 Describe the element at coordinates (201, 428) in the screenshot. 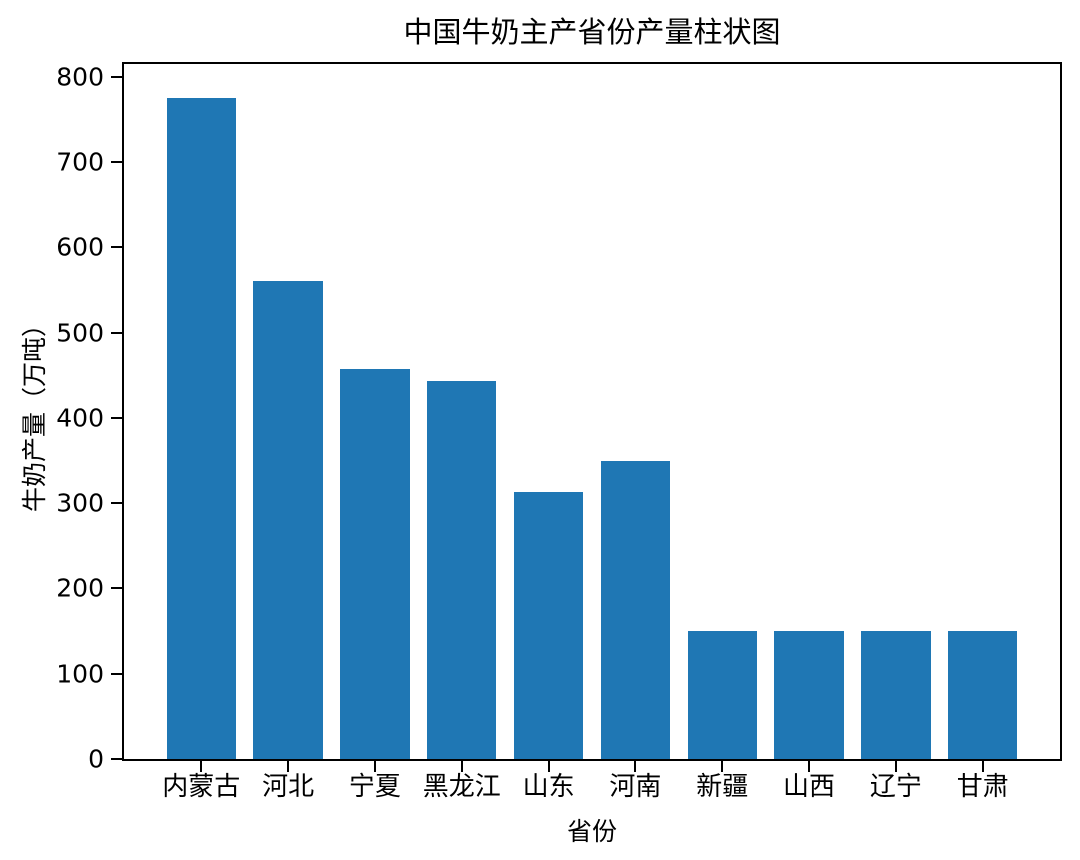

I see `bar-内蒙古` at that location.